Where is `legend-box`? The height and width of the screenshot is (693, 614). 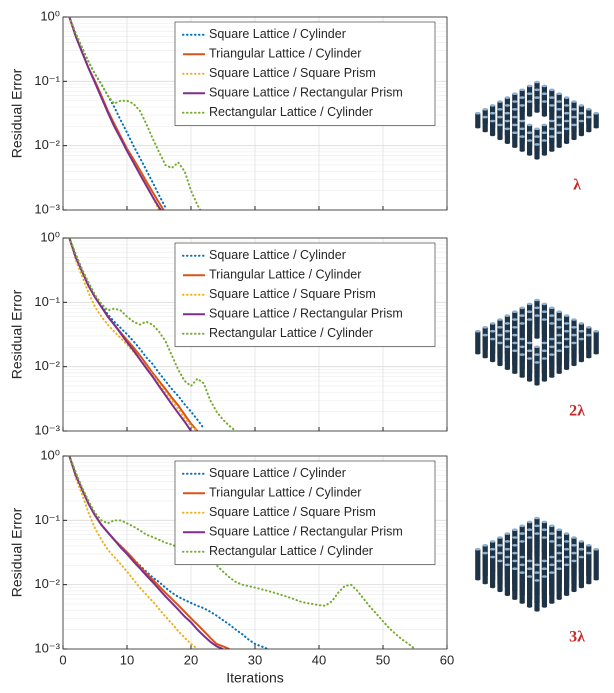
legend-box is located at coordinates (305, 294).